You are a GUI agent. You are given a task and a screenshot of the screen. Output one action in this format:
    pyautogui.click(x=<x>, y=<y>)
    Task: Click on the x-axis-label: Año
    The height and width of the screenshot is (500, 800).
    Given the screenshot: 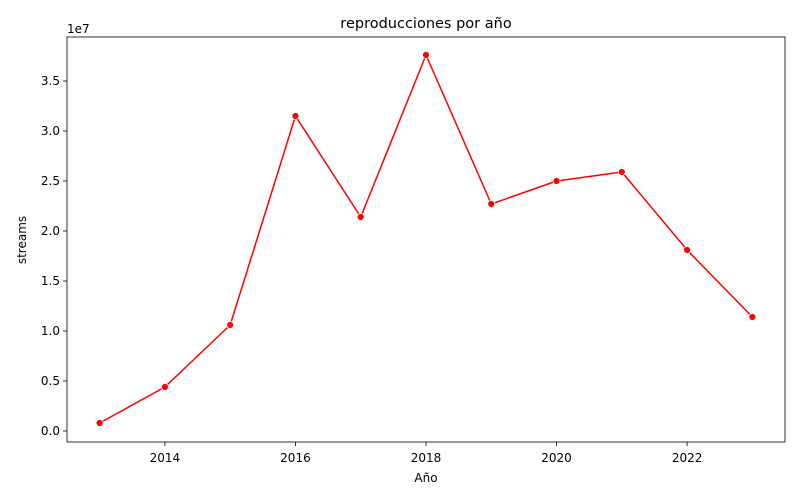 What is the action you would take?
    pyautogui.click(x=425, y=478)
    